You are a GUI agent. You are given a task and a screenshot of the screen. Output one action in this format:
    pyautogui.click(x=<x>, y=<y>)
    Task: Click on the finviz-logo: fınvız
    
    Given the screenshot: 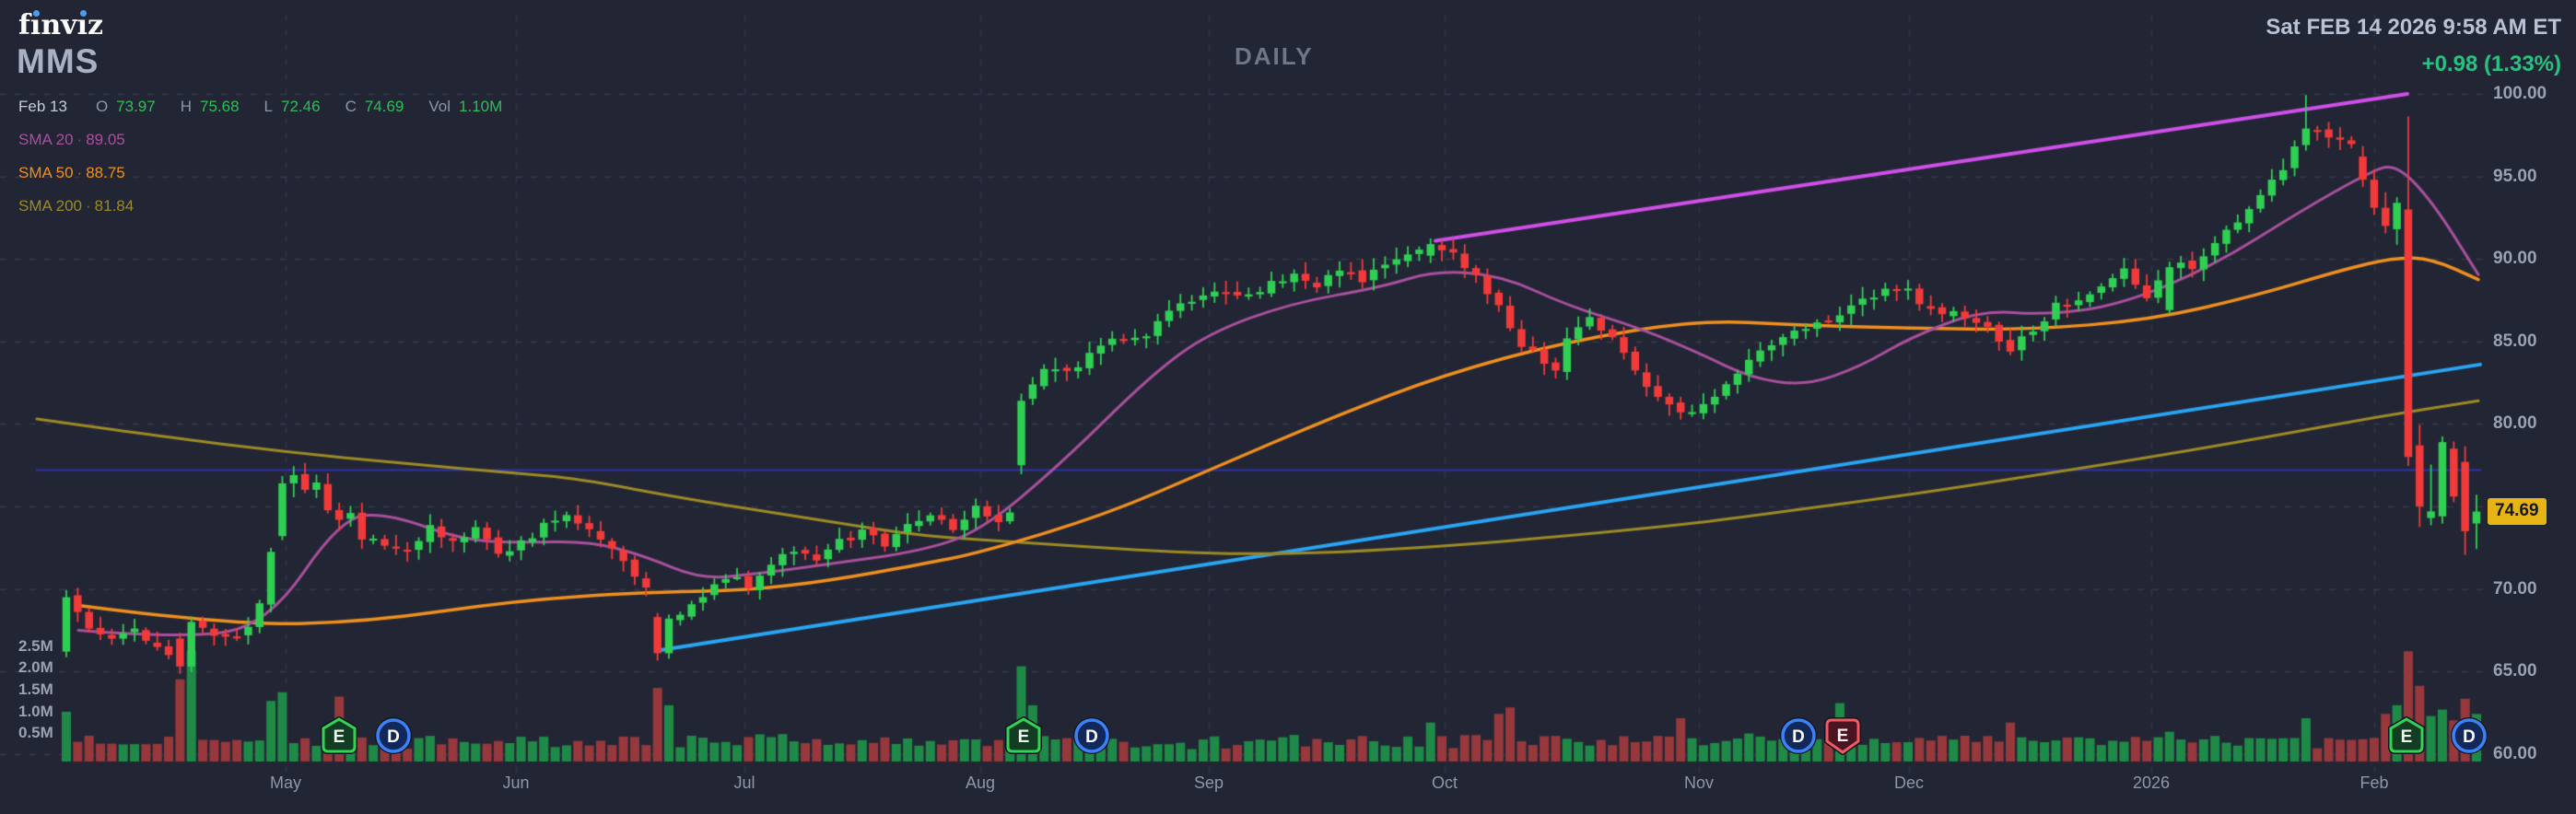 What is the action you would take?
    pyautogui.click(x=61, y=25)
    